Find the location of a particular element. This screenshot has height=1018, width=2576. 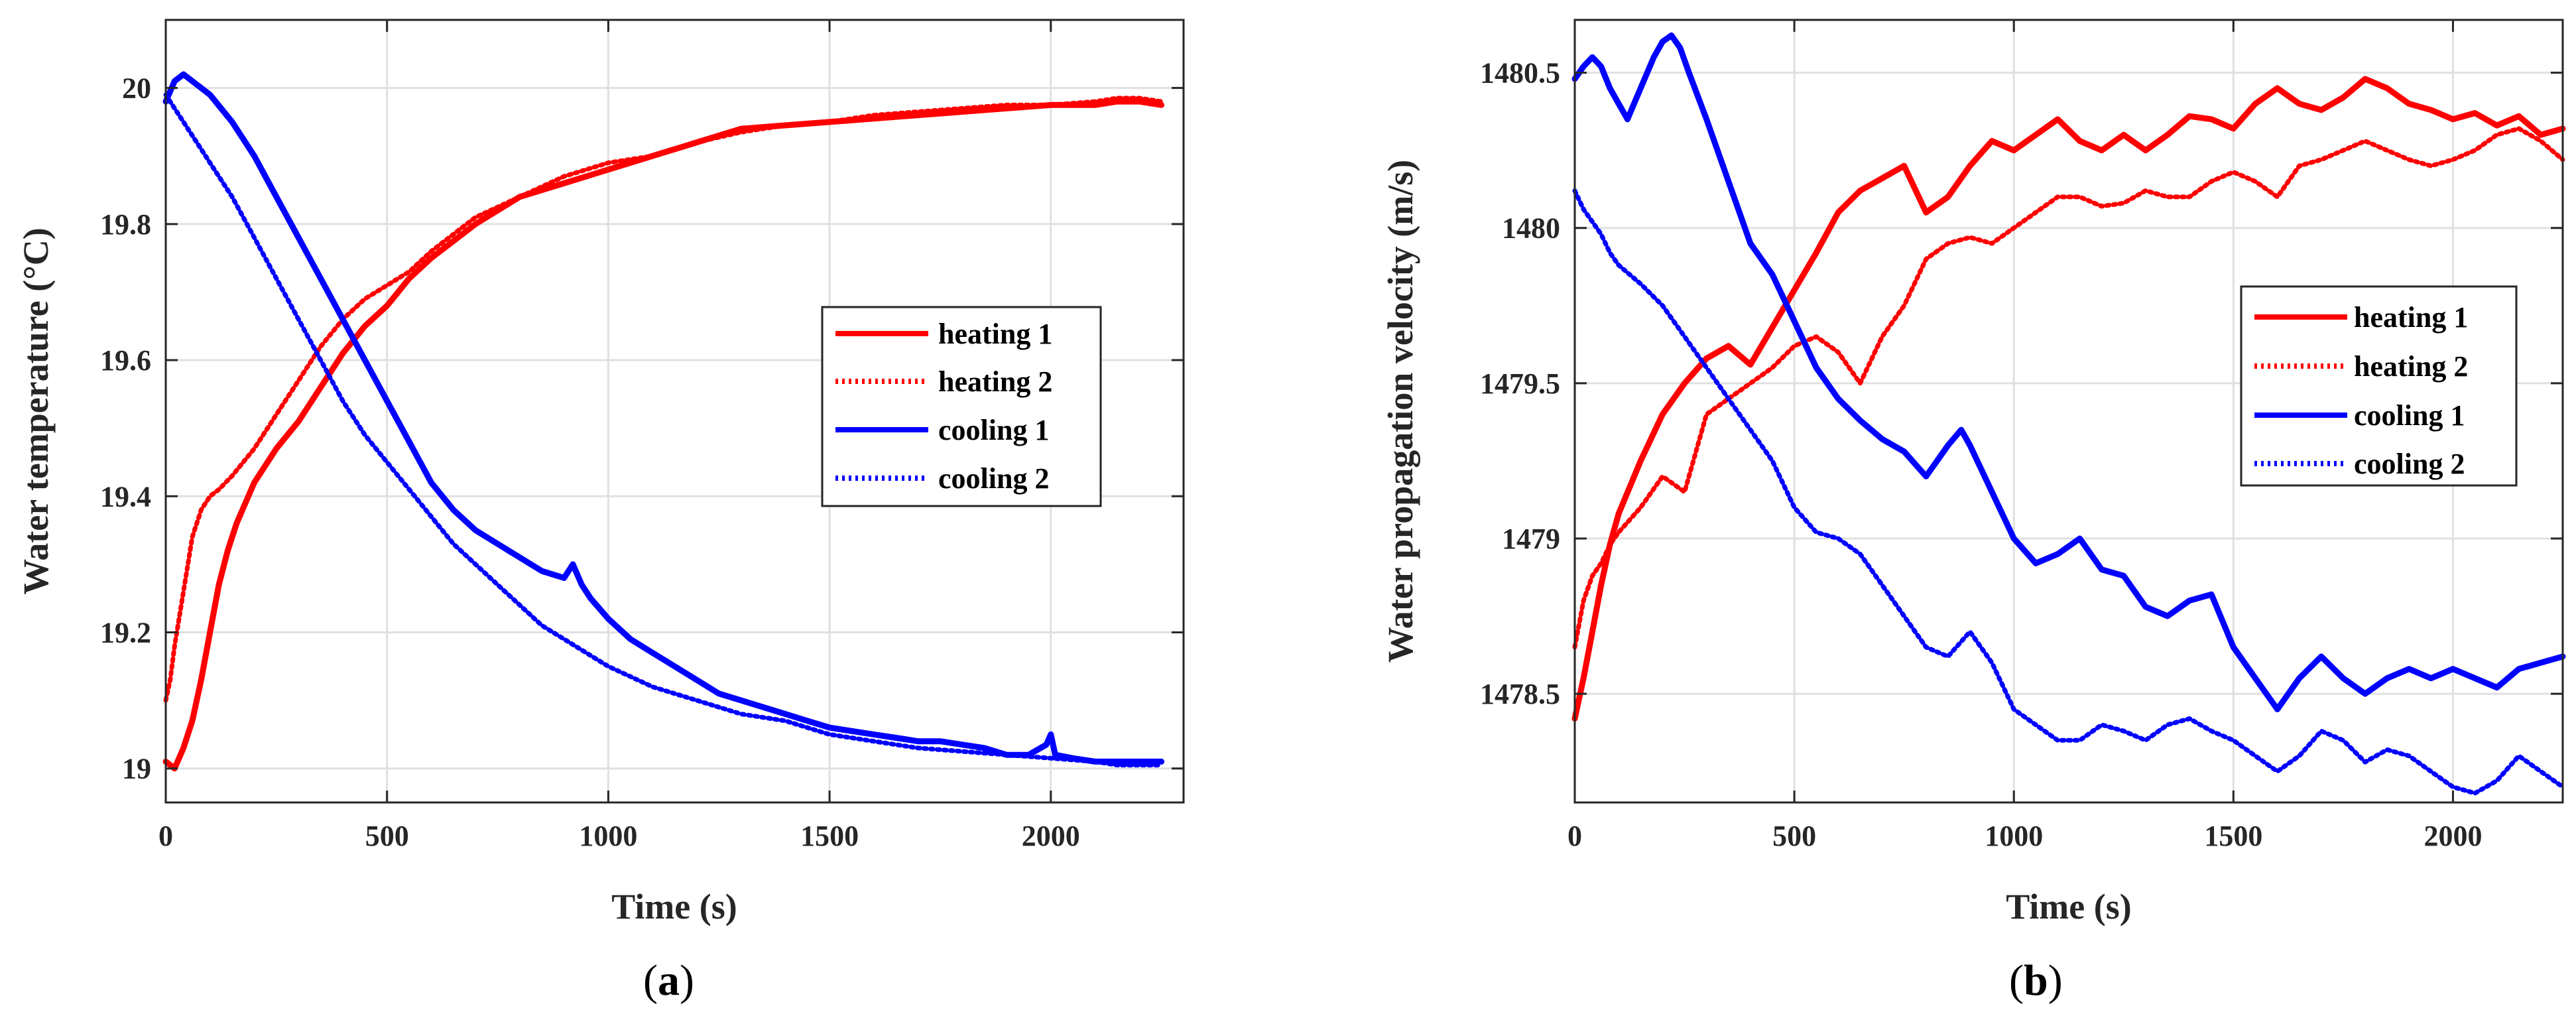

y-axis-label-b: Water propagation velocity (m/s) is located at coordinates (1400, 411).